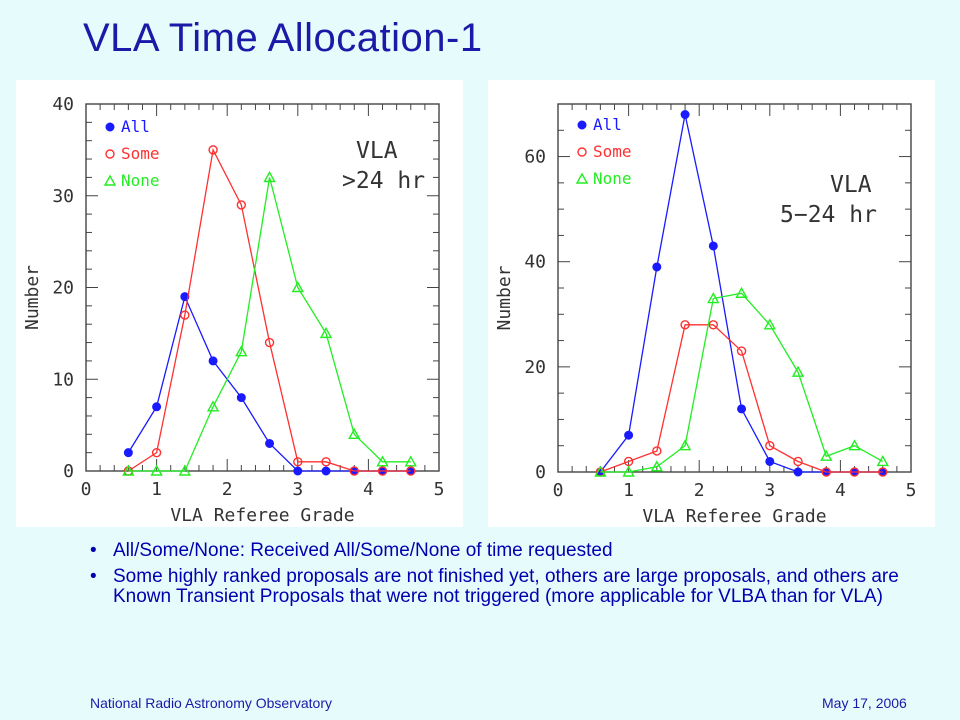  I want to click on x-tick-label: 0, so click(558, 490).